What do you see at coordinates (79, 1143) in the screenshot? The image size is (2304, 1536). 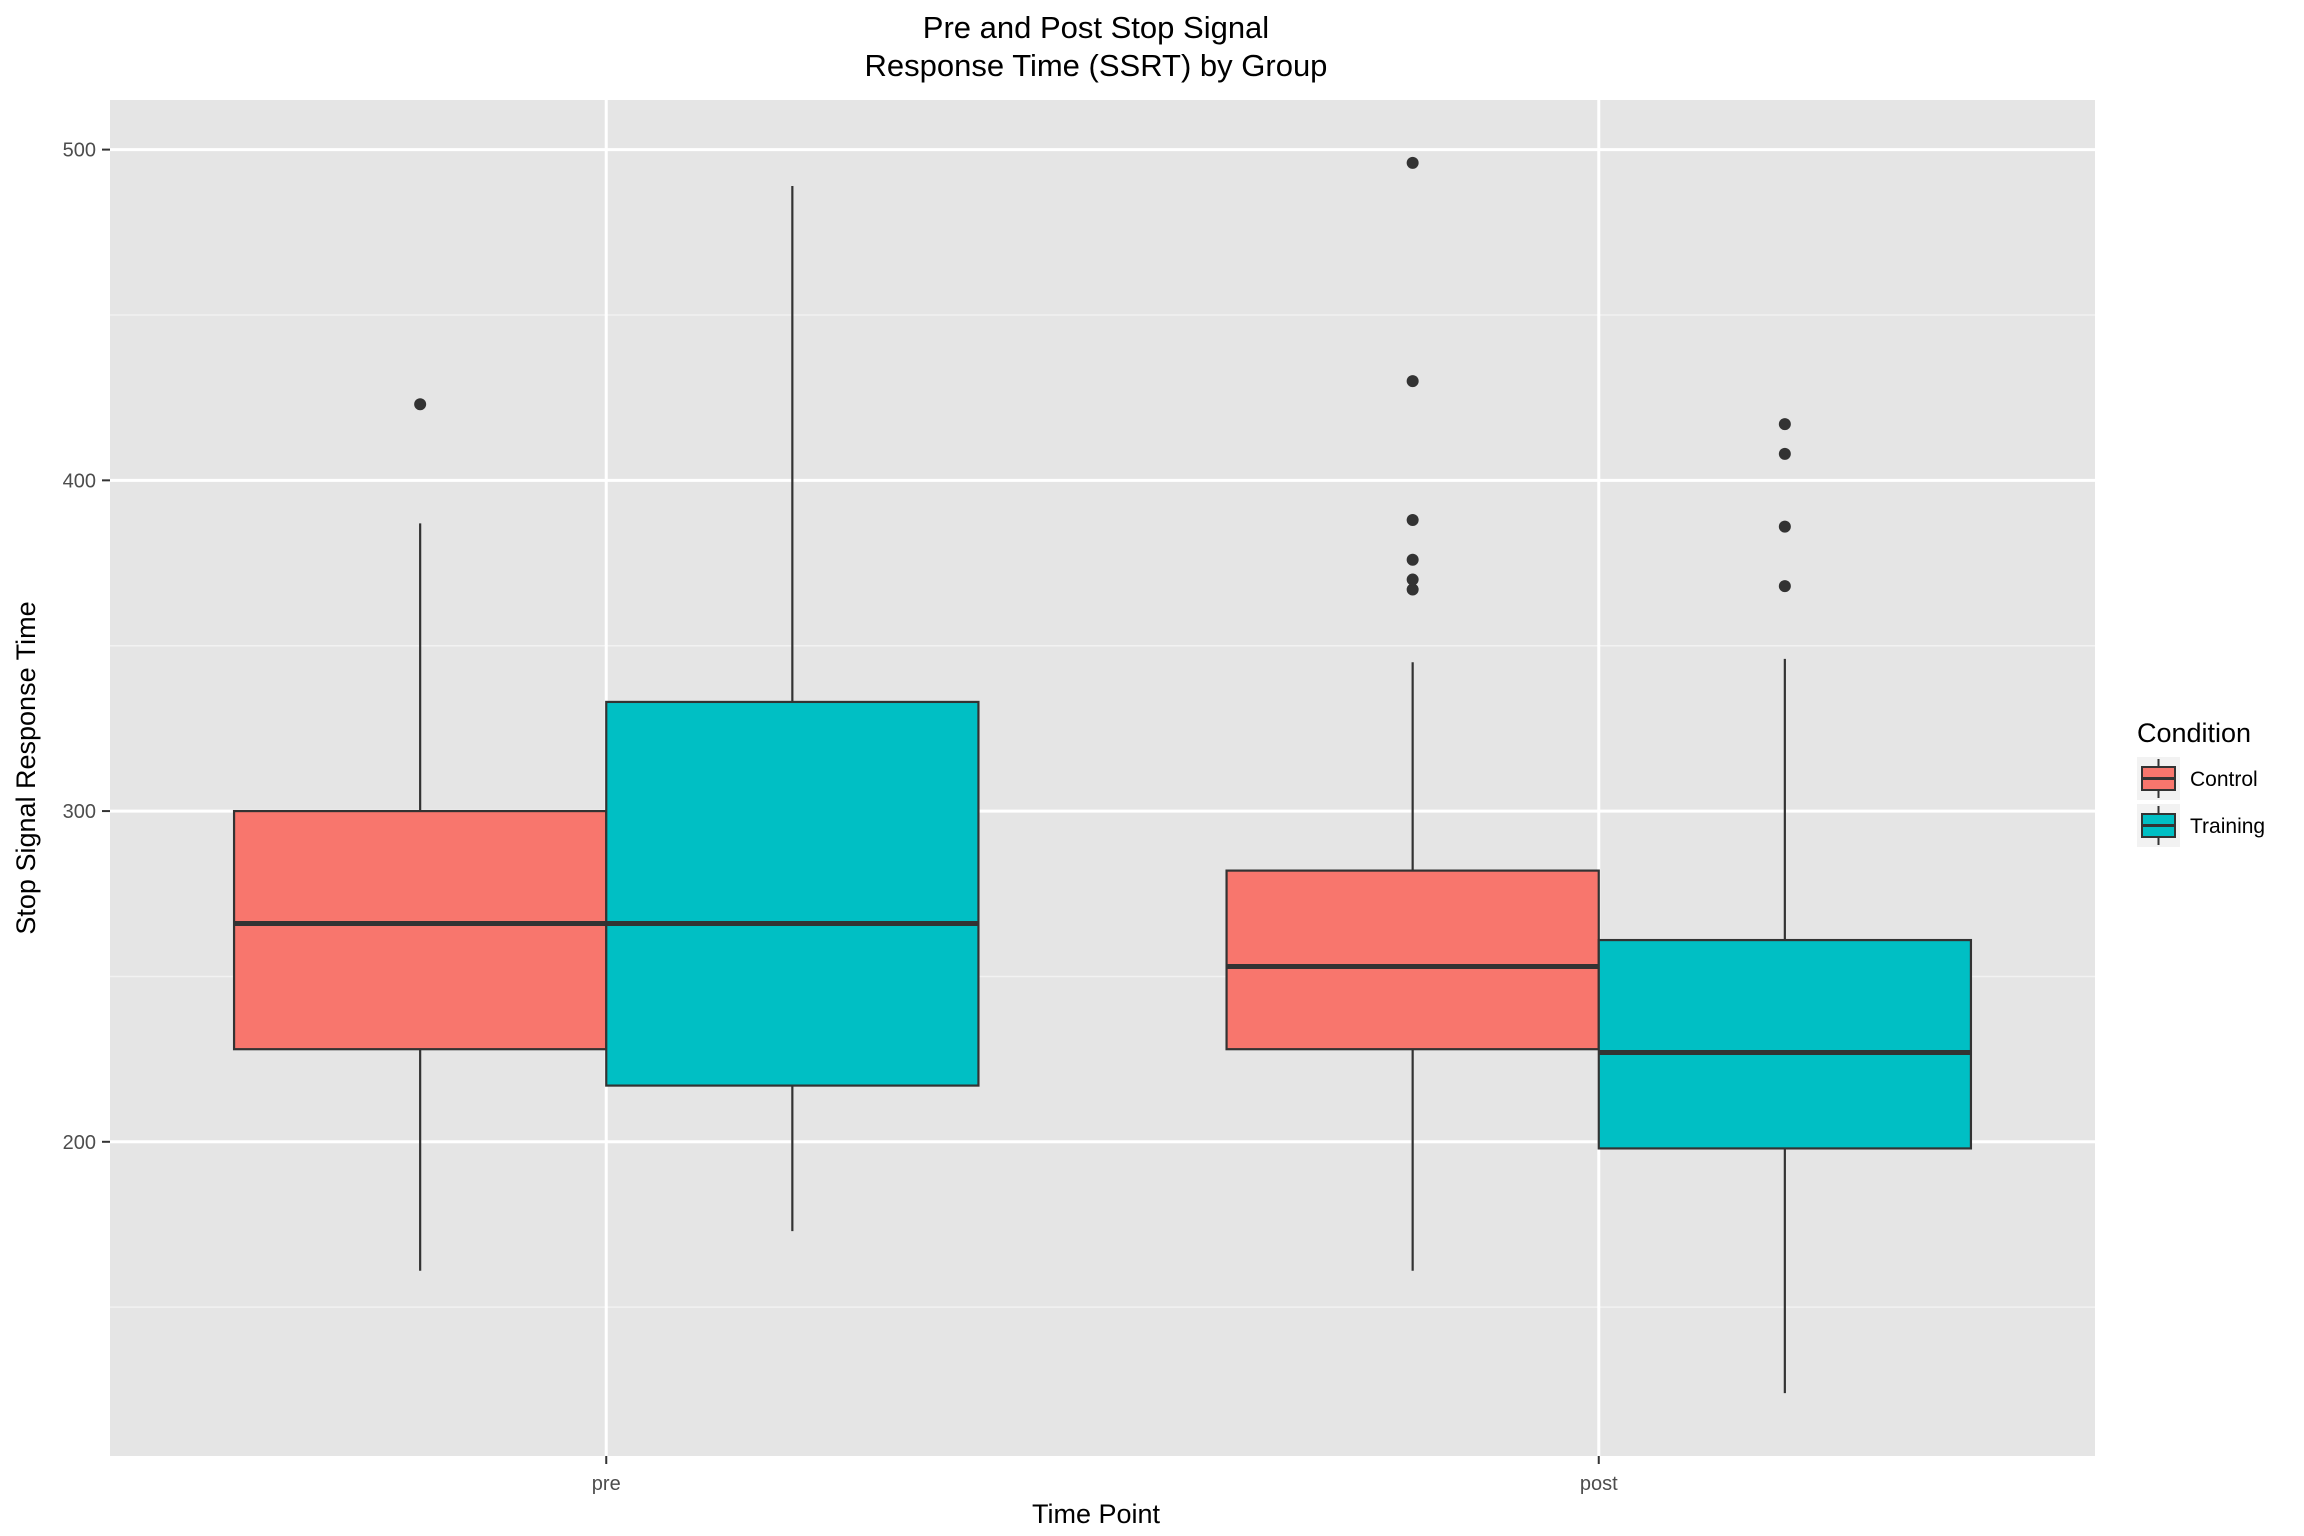 I see `y-tick-label: 200` at bounding box center [79, 1143].